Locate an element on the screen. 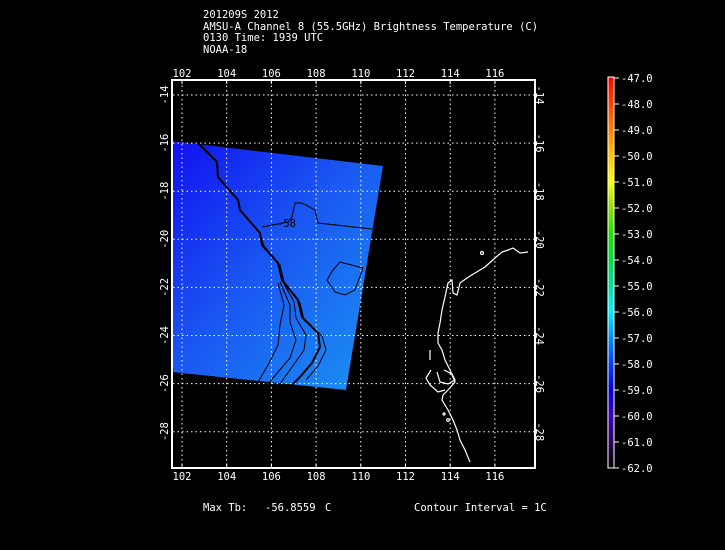 This screenshot has height=550, width=725. lon-label-bottom: 104 is located at coordinates (226, 477).